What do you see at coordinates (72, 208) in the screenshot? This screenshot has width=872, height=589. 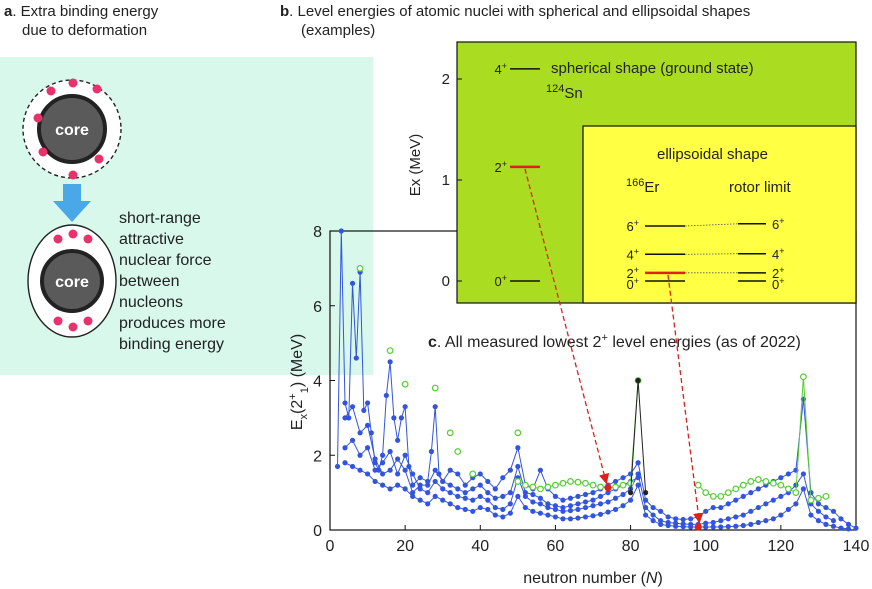 I see `panel-a-illustration: core core` at bounding box center [72, 208].